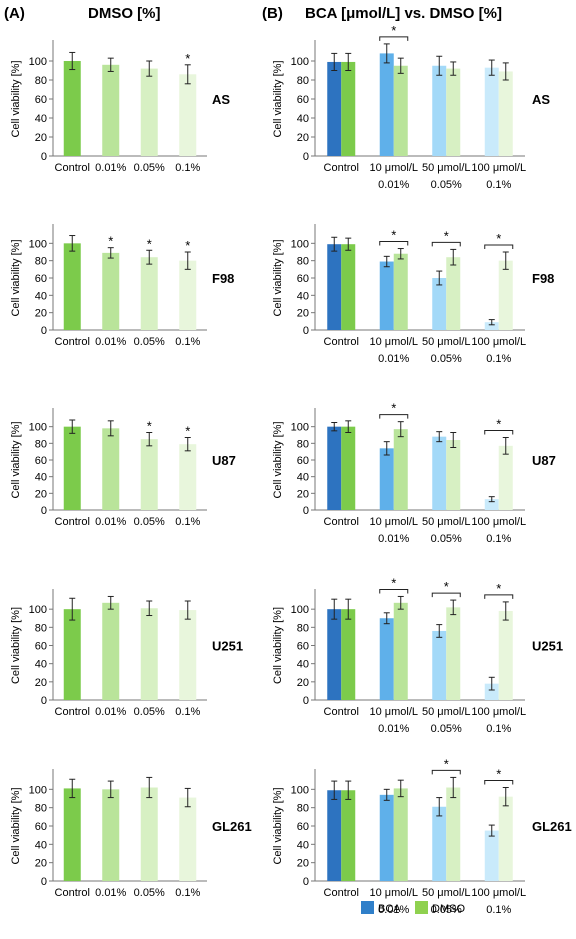 The image size is (576, 939). Describe the element at coordinates (300, 610) in the screenshot. I see `b-u251-y-tick-label: 100` at that location.